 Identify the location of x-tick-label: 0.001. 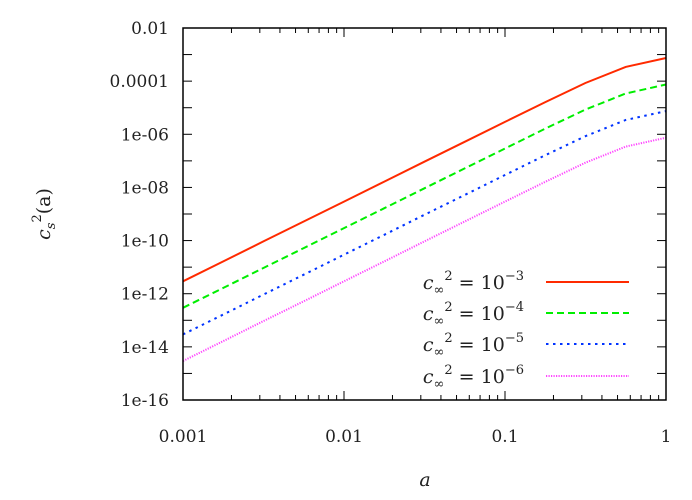
(183, 437).